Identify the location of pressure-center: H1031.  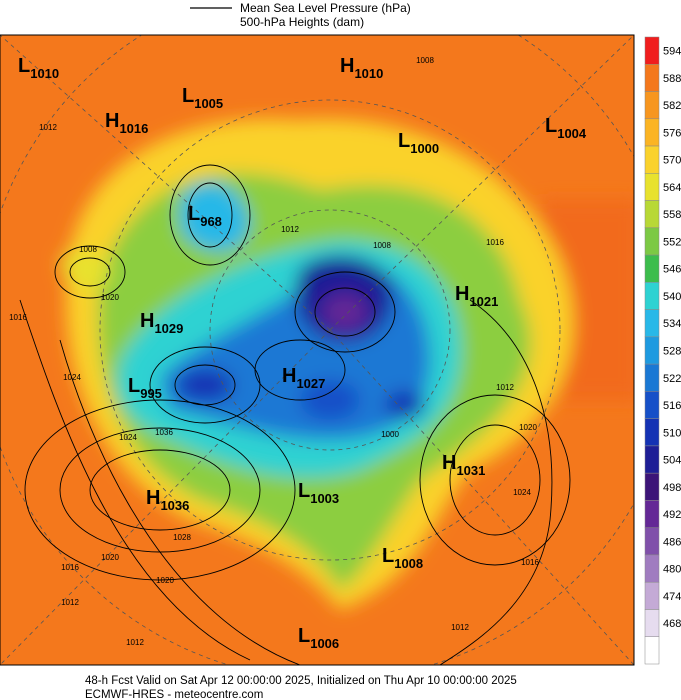
(463, 465).